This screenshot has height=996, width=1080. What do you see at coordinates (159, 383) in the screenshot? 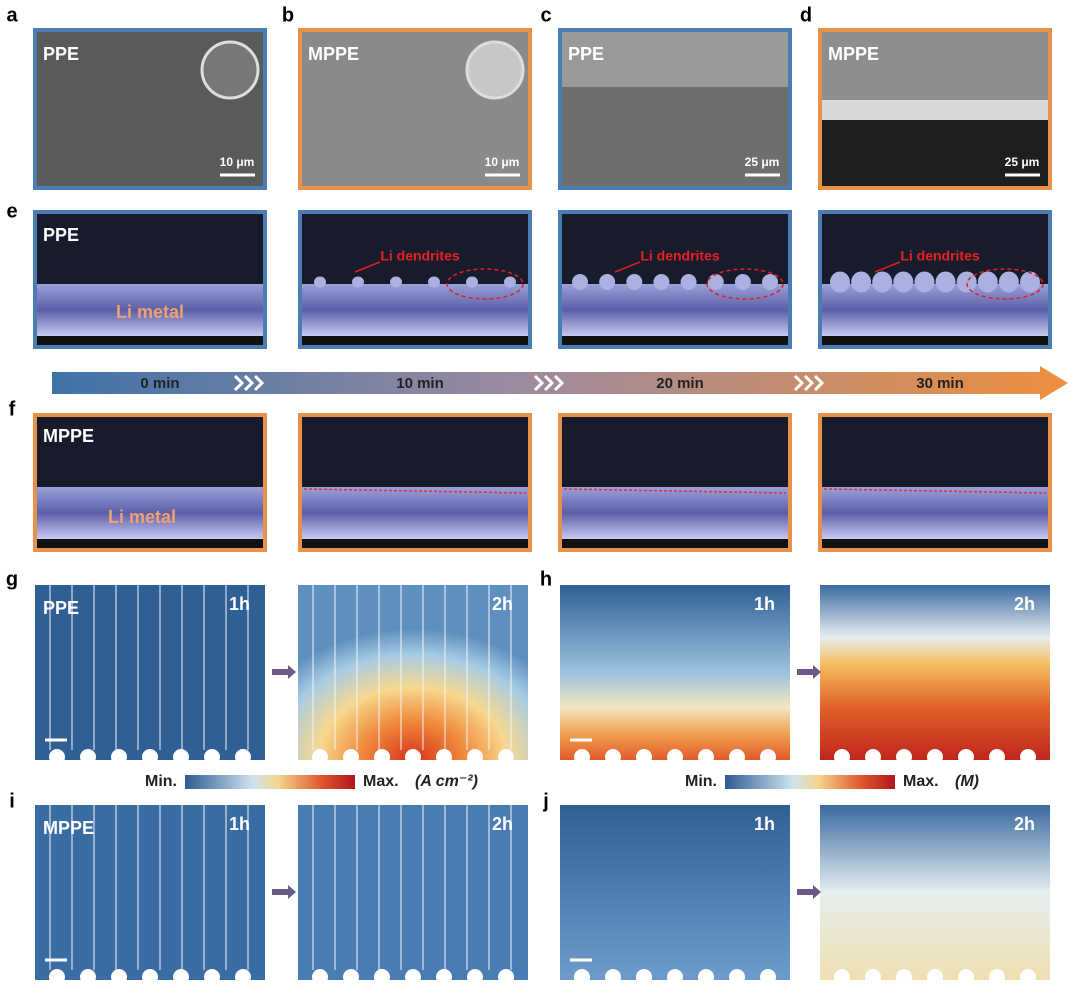
I see `time-label: 0 min` at bounding box center [159, 383].